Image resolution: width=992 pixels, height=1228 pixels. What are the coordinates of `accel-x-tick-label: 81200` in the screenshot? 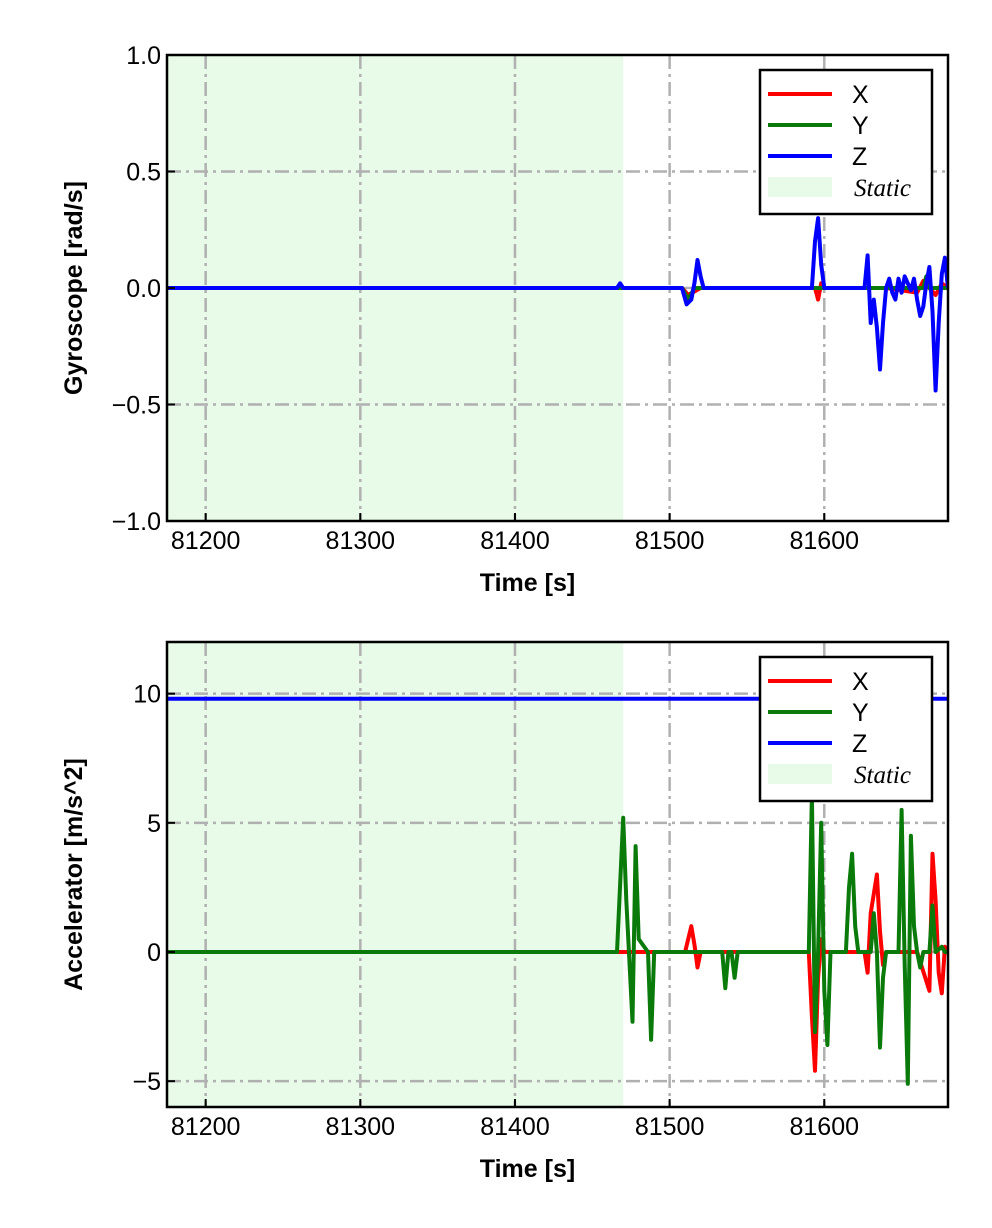 It's located at (206, 1127).